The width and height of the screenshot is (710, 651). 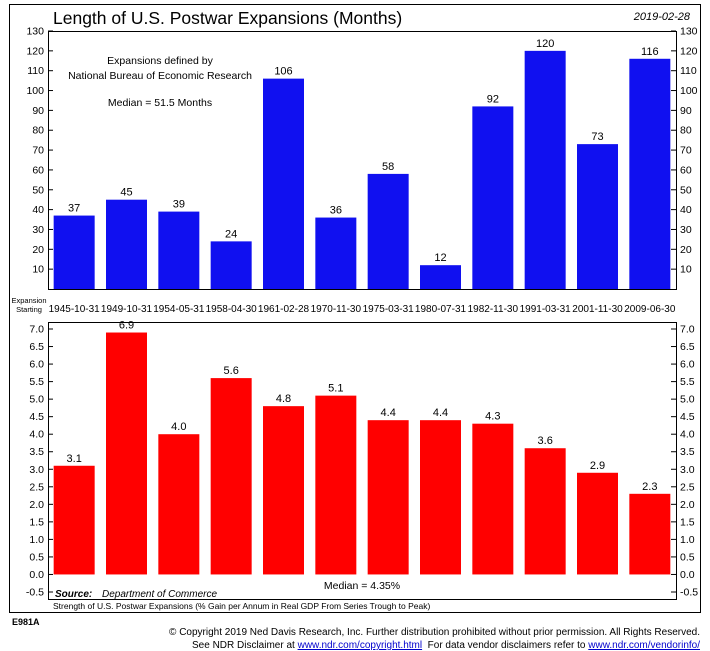 I want to click on y-tick-label-right: 1.0, so click(x=687, y=540).